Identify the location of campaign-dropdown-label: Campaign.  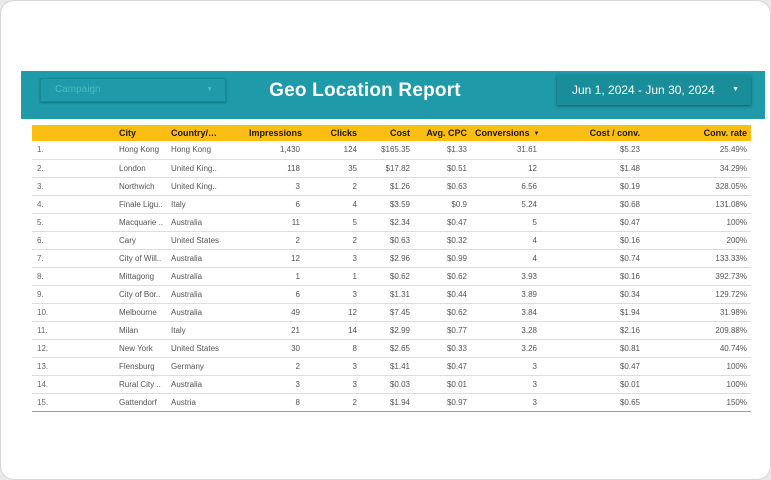
(78, 89).